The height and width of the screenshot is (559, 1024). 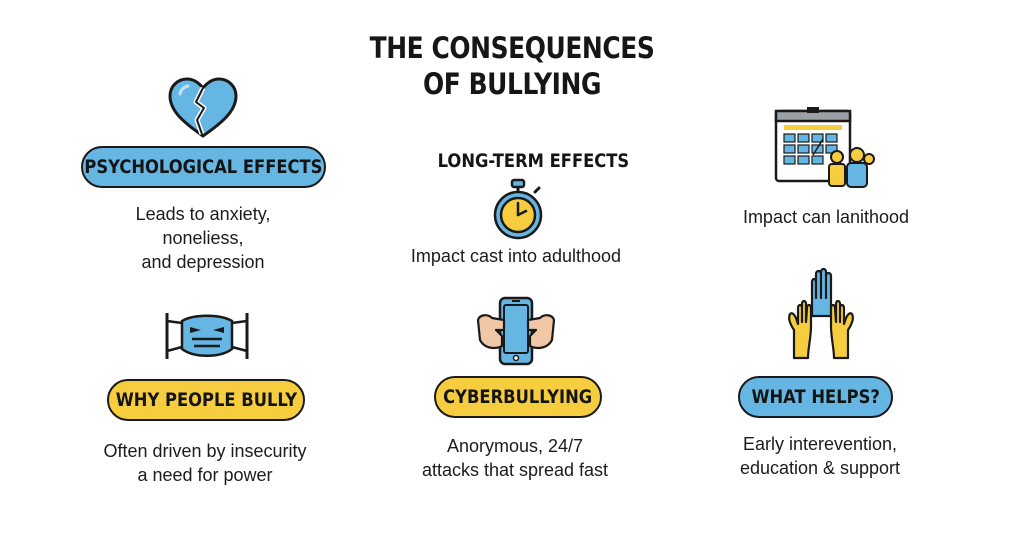 I want to click on why-people-bully-label: WHY PEOPLE BULLY, so click(x=206, y=400).